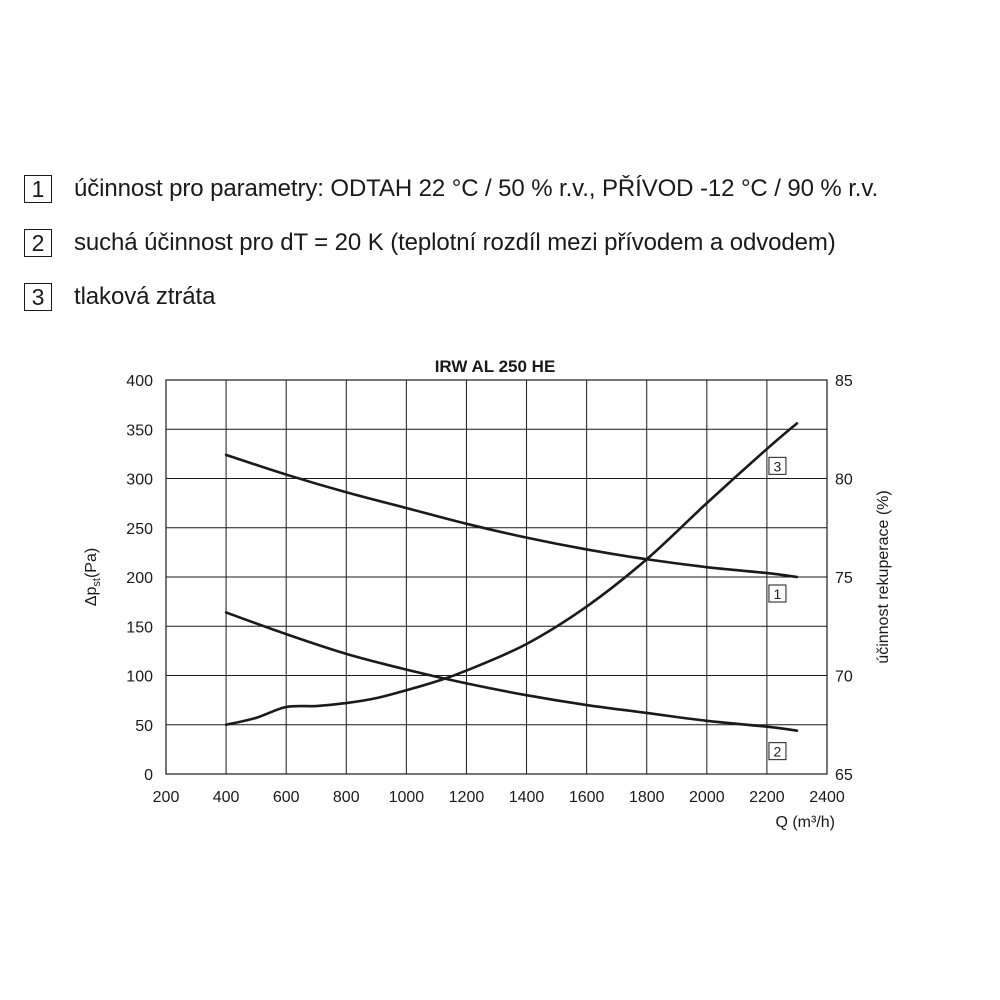  What do you see at coordinates (139, 430) in the screenshot?
I see `y-left-tick-label: 350` at bounding box center [139, 430].